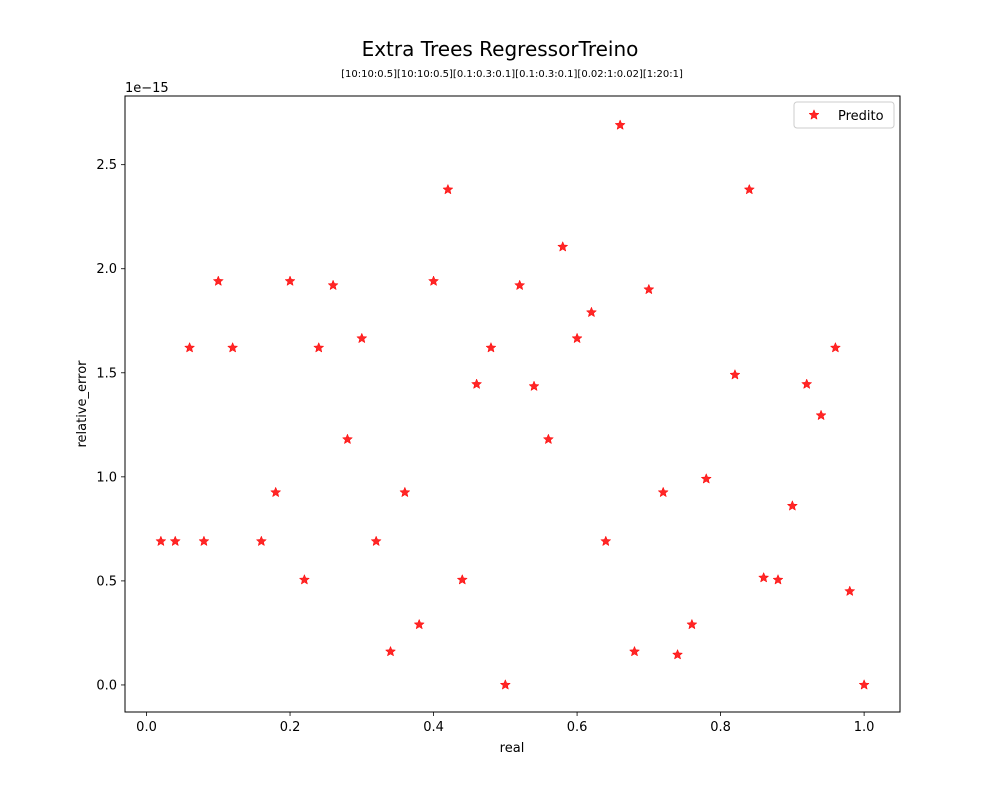 This screenshot has height=800, width=1000. Describe the element at coordinates (106, 685) in the screenshot. I see `y-tick-label: 0.0` at that location.